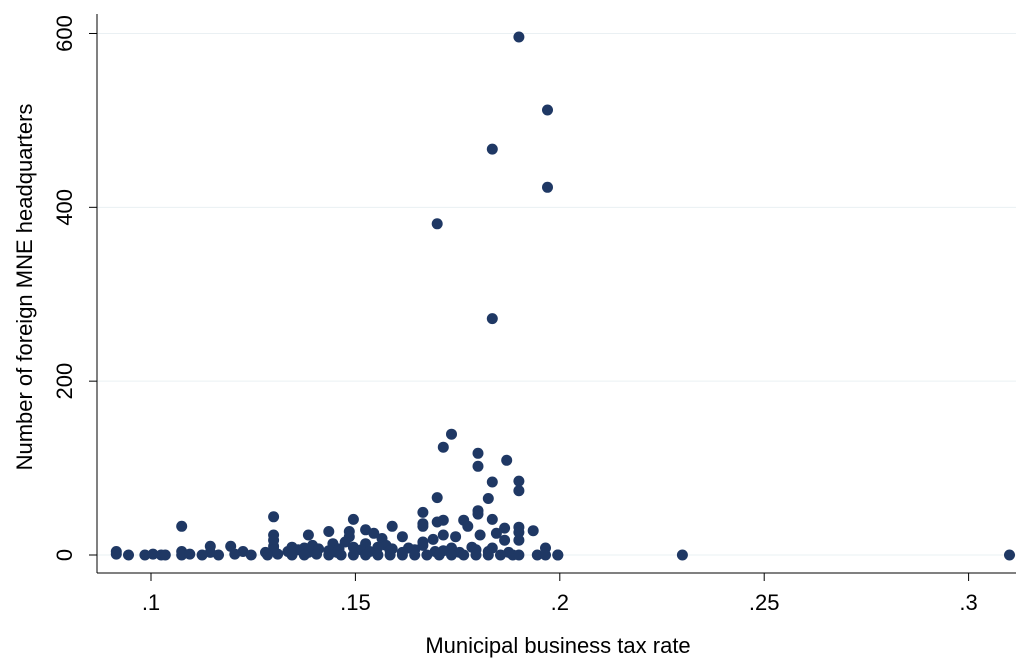 The image size is (1016, 666). Describe the element at coordinates (151, 602) in the screenshot. I see `x-tick-label: .1` at that location.